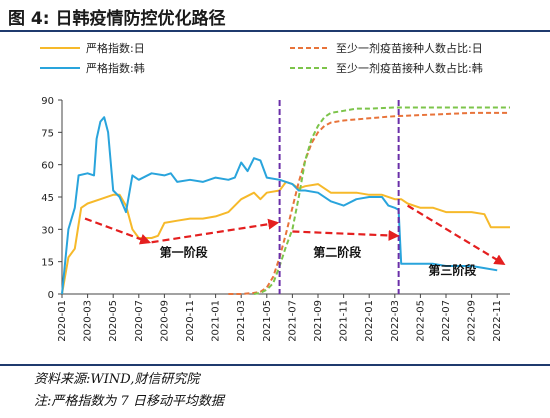  I want to click on legend-label-2: 严格指数:韩, so click(115, 68).